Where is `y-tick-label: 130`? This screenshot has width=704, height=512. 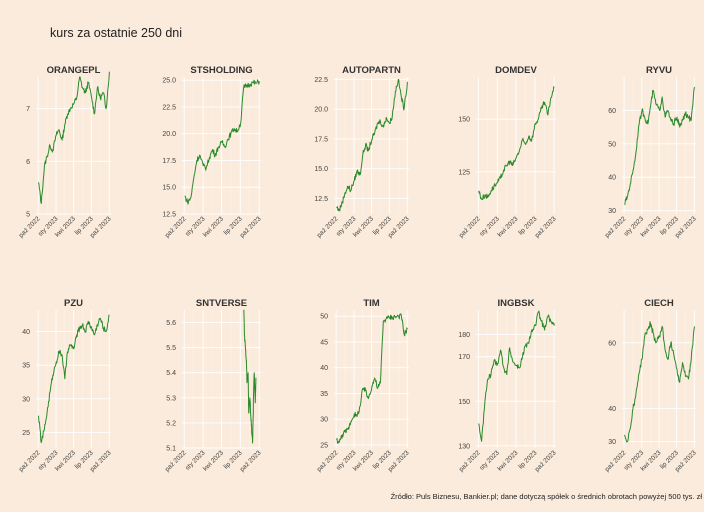 y-tick-label: 130 is located at coordinates (464, 446).